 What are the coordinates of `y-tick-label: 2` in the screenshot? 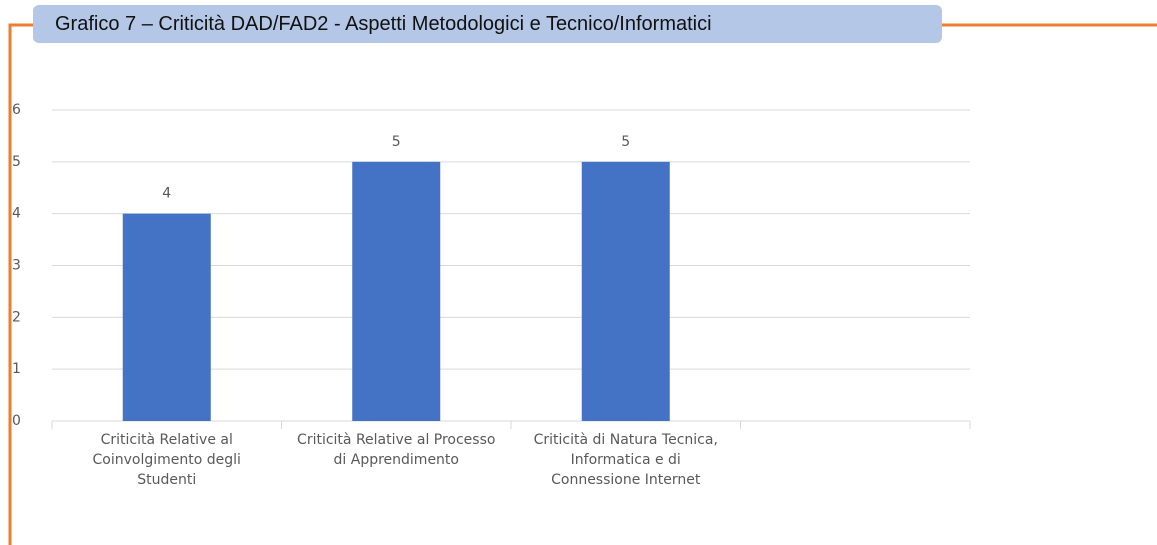 It's located at (16, 317).